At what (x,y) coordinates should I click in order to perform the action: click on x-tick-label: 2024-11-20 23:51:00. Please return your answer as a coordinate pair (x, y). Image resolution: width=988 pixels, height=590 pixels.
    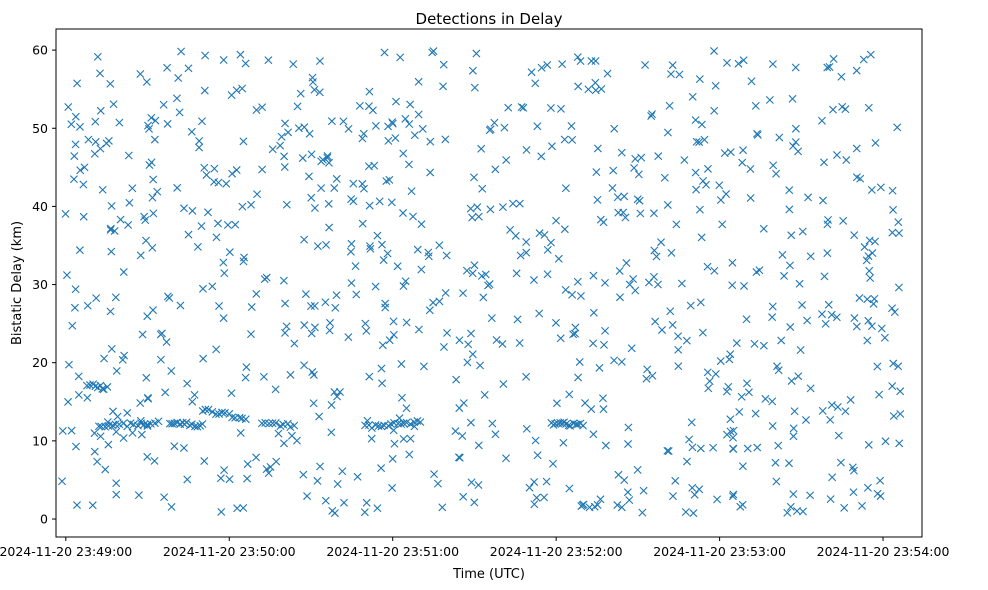
    Looking at the image, I should click on (392, 551).